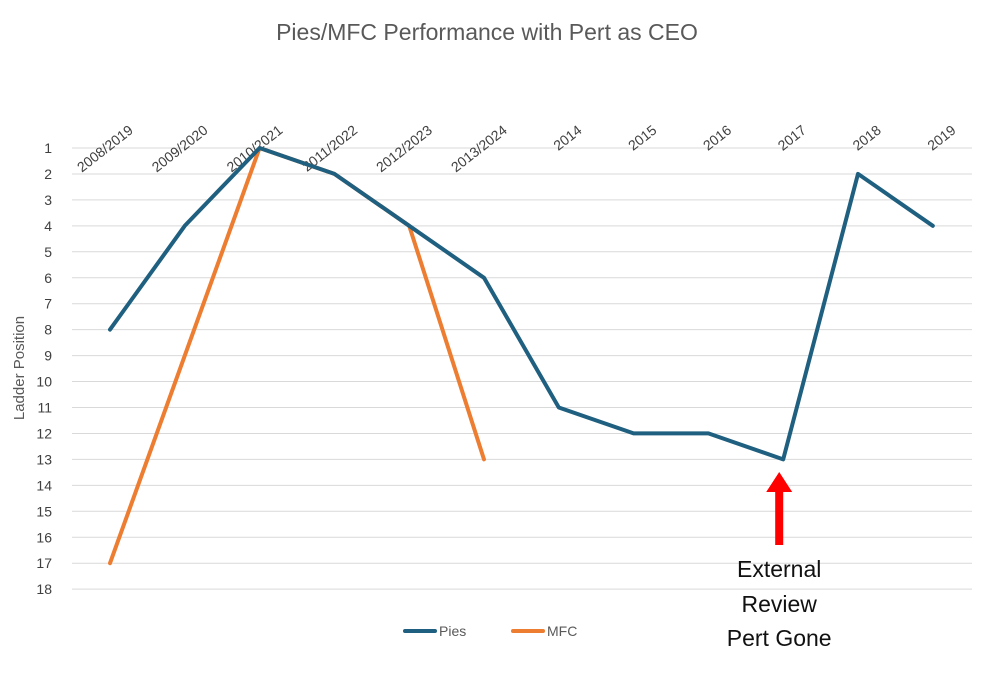 This screenshot has width=1000, height=679. I want to click on annotation: External Review Pert Gone, so click(779, 561).